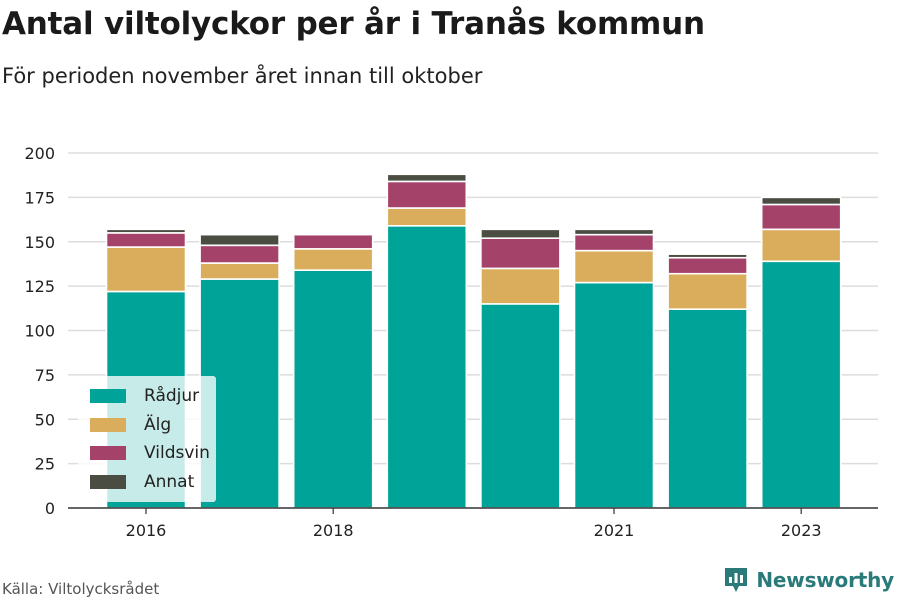 The width and height of the screenshot is (900, 600). I want to click on bar-stack-2021, so click(614, 368).